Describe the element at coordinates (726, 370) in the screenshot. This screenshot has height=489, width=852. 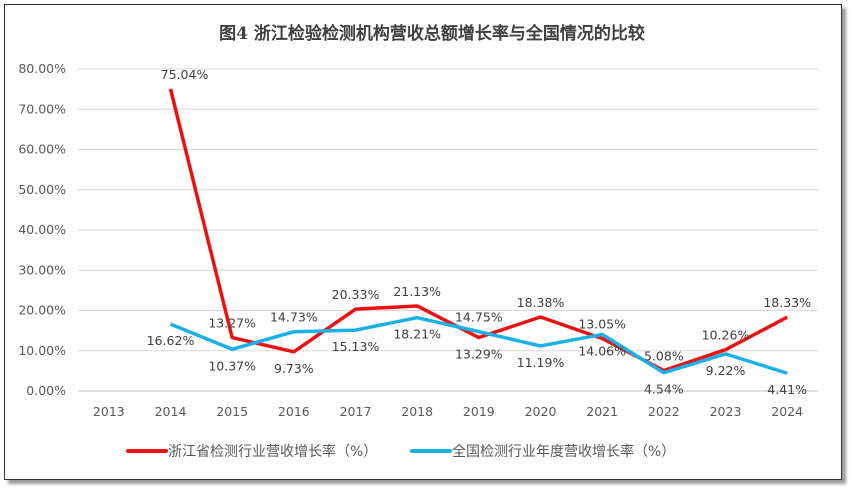
I see `data-label: 9.22%` at that location.